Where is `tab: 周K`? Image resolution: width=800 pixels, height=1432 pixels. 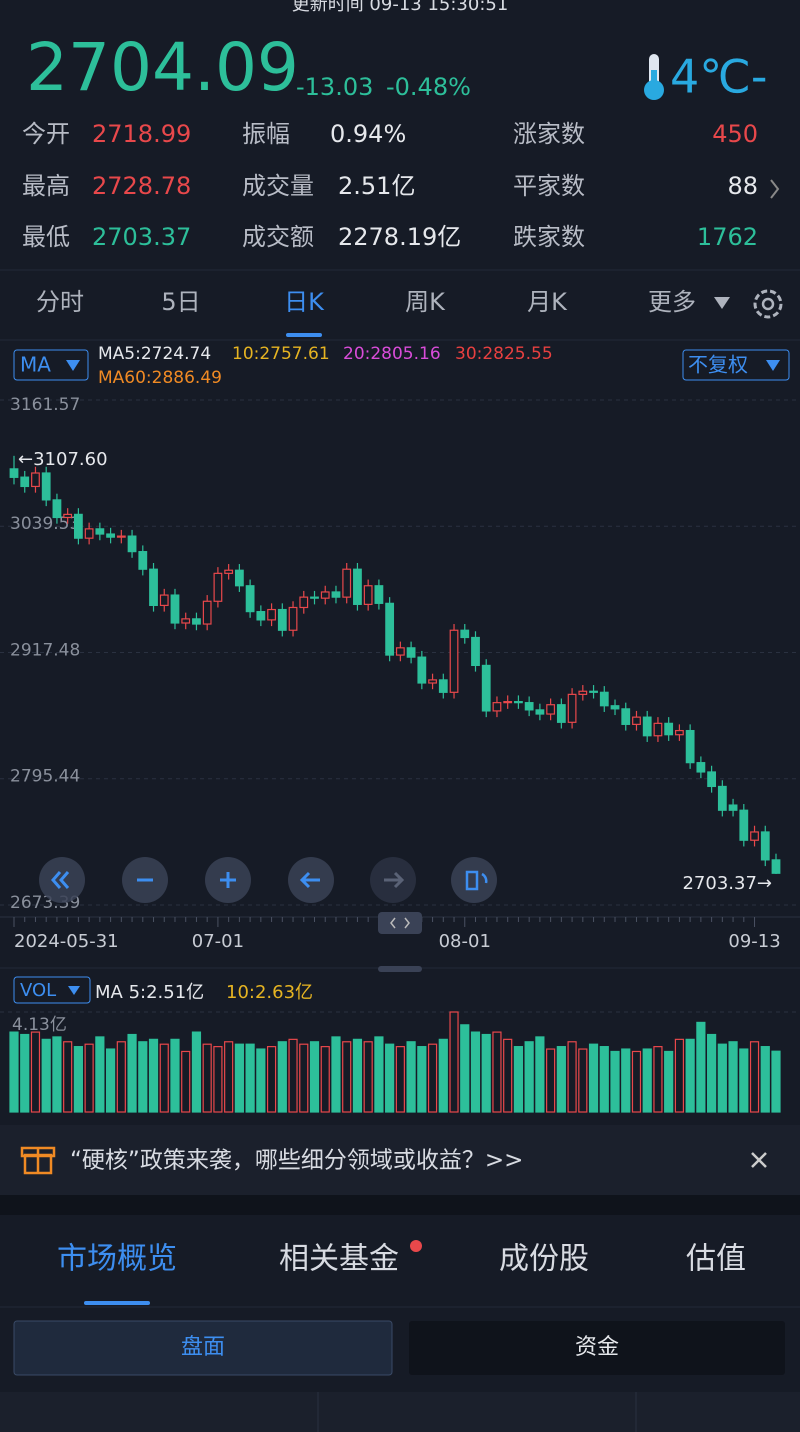 tab: 周K is located at coordinates (425, 302).